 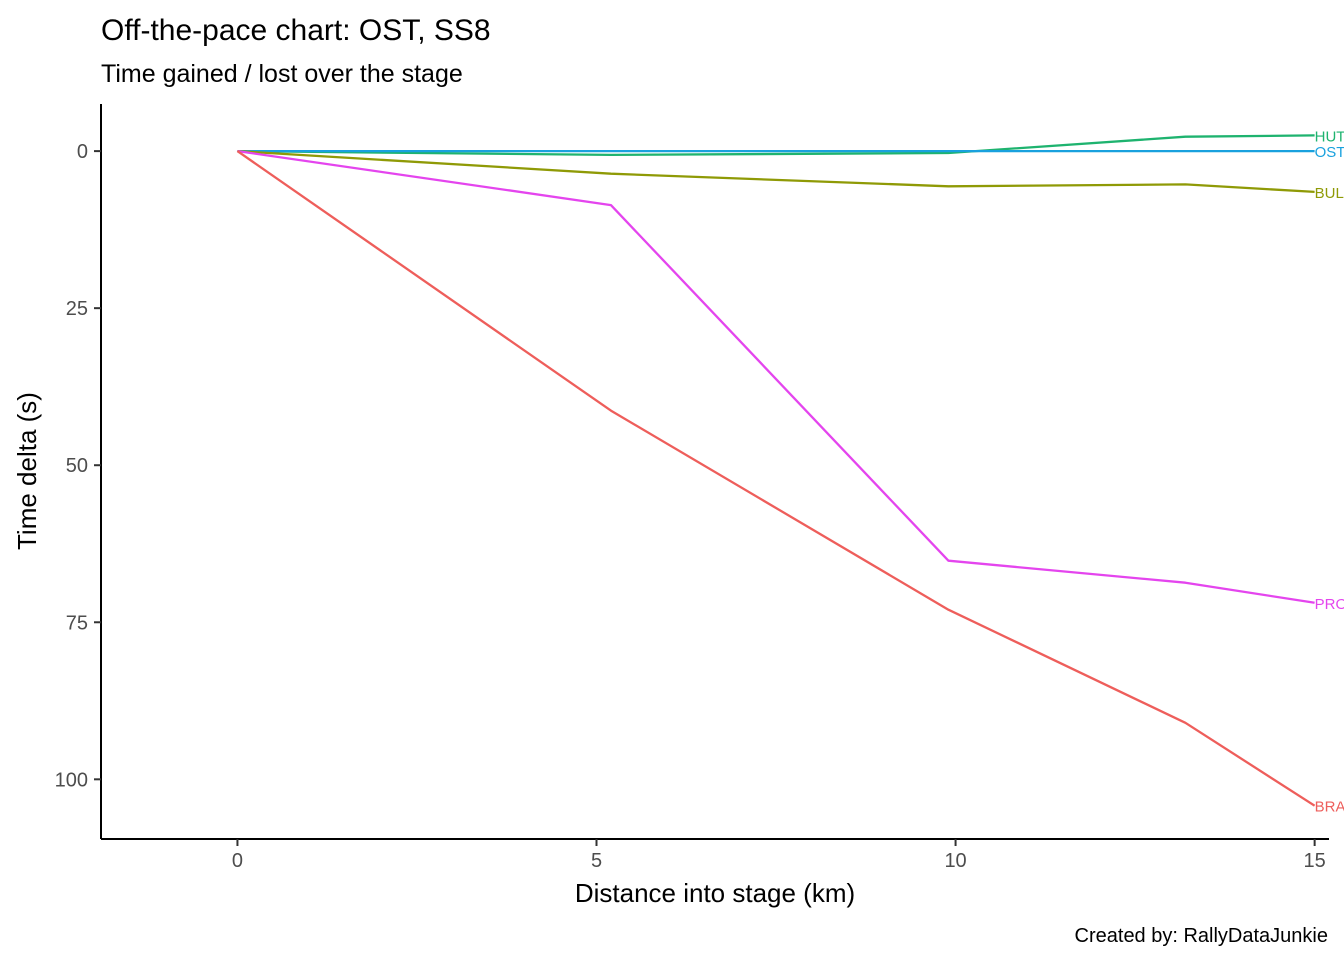 What do you see at coordinates (1329, 604) in the screenshot?
I see `series-label-pro: PRO` at bounding box center [1329, 604].